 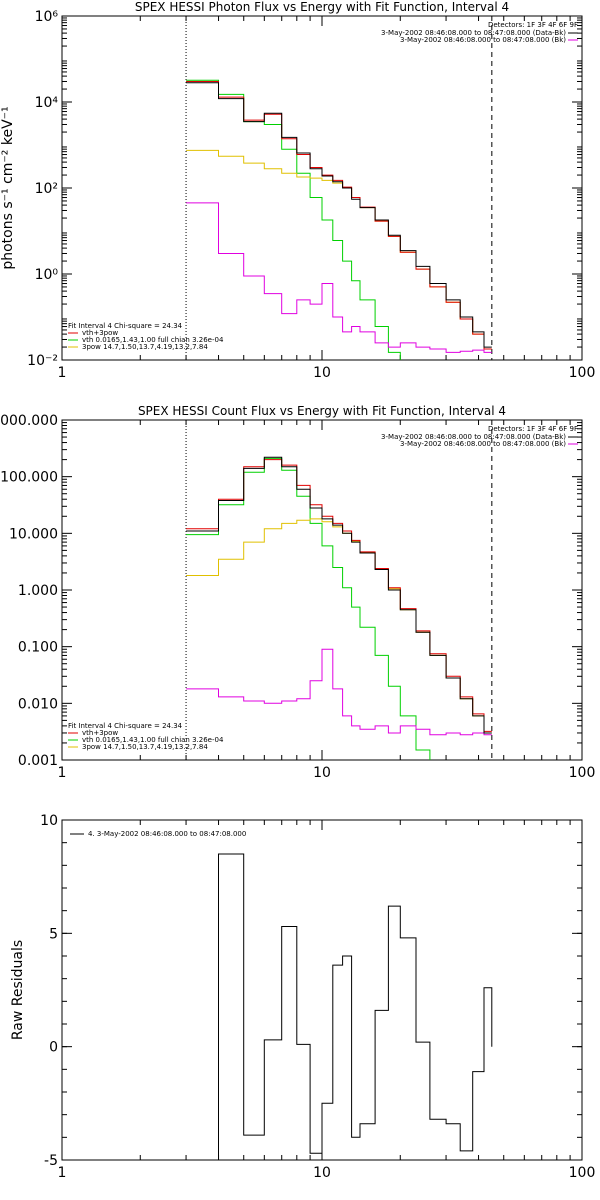 What do you see at coordinates (29, 478) in the screenshot?
I see `y-tick-label: 100.000` at bounding box center [29, 478].